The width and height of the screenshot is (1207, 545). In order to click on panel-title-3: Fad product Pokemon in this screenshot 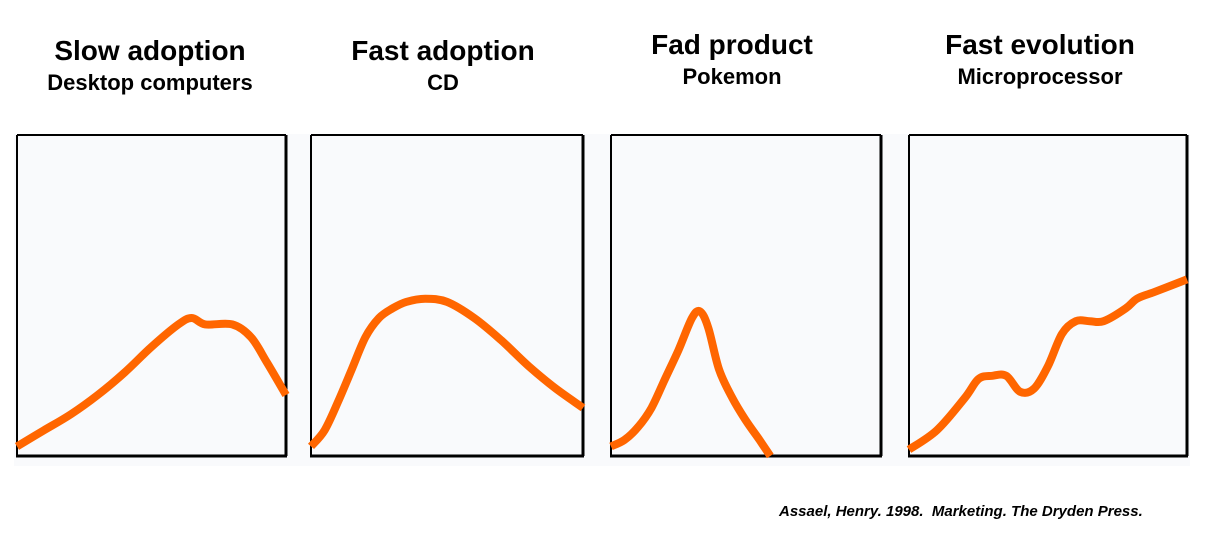, I will do `click(732, 60)`.